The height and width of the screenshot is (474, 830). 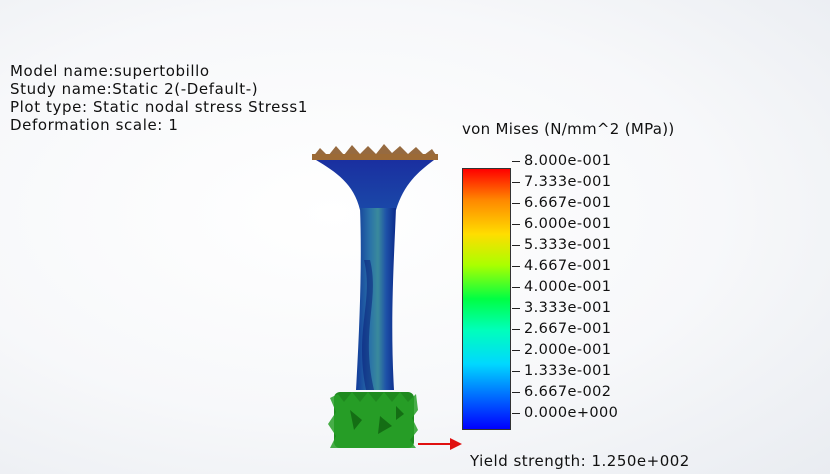 What do you see at coordinates (94, 125) in the screenshot?
I see `deformation-scale-label: Deformation scale: 1` at bounding box center [94, 125].